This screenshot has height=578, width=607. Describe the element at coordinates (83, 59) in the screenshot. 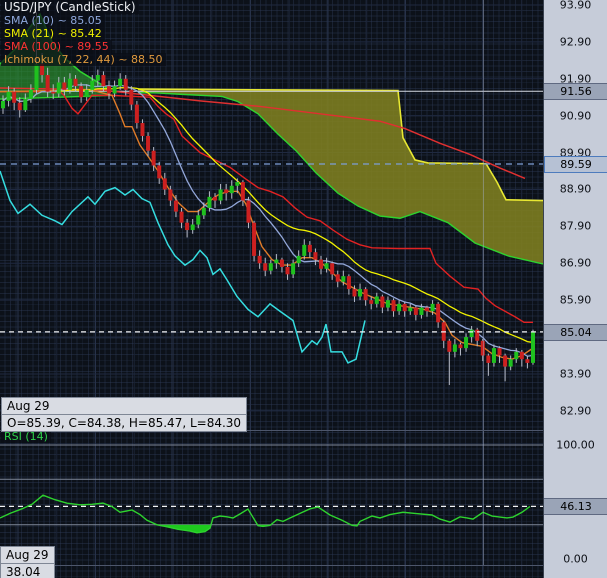

I see `legend-item-ichimoku: Ichimoku (7, 22, 44) ~ 88.50` at that location.